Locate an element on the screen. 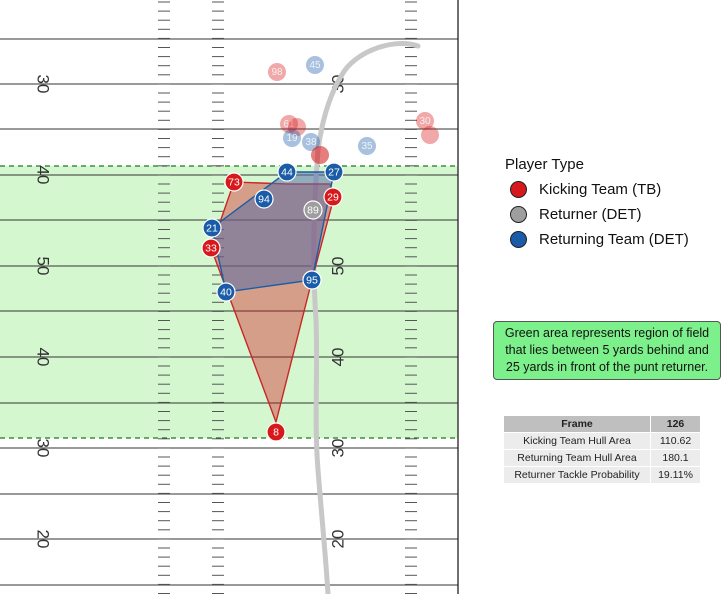 Image resolution: width=728 pixels, height=594 pixels. table-cell: Returning Team Hull Area is located at coordinates (577, 458).